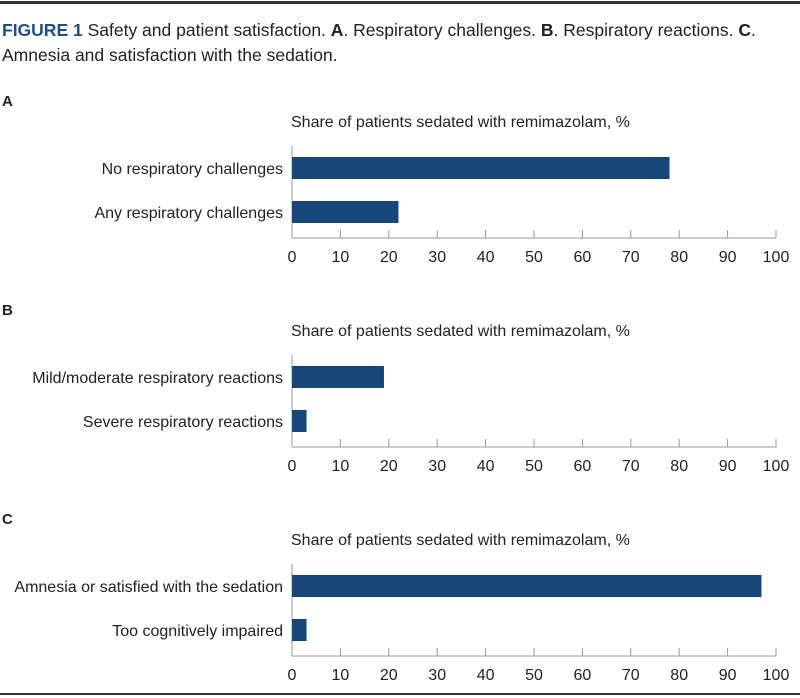  What do you see at coordinates (188, 213) in the screenshot?
I see `category-label: Any respiratory challenges` at bounding box center [188, 213].